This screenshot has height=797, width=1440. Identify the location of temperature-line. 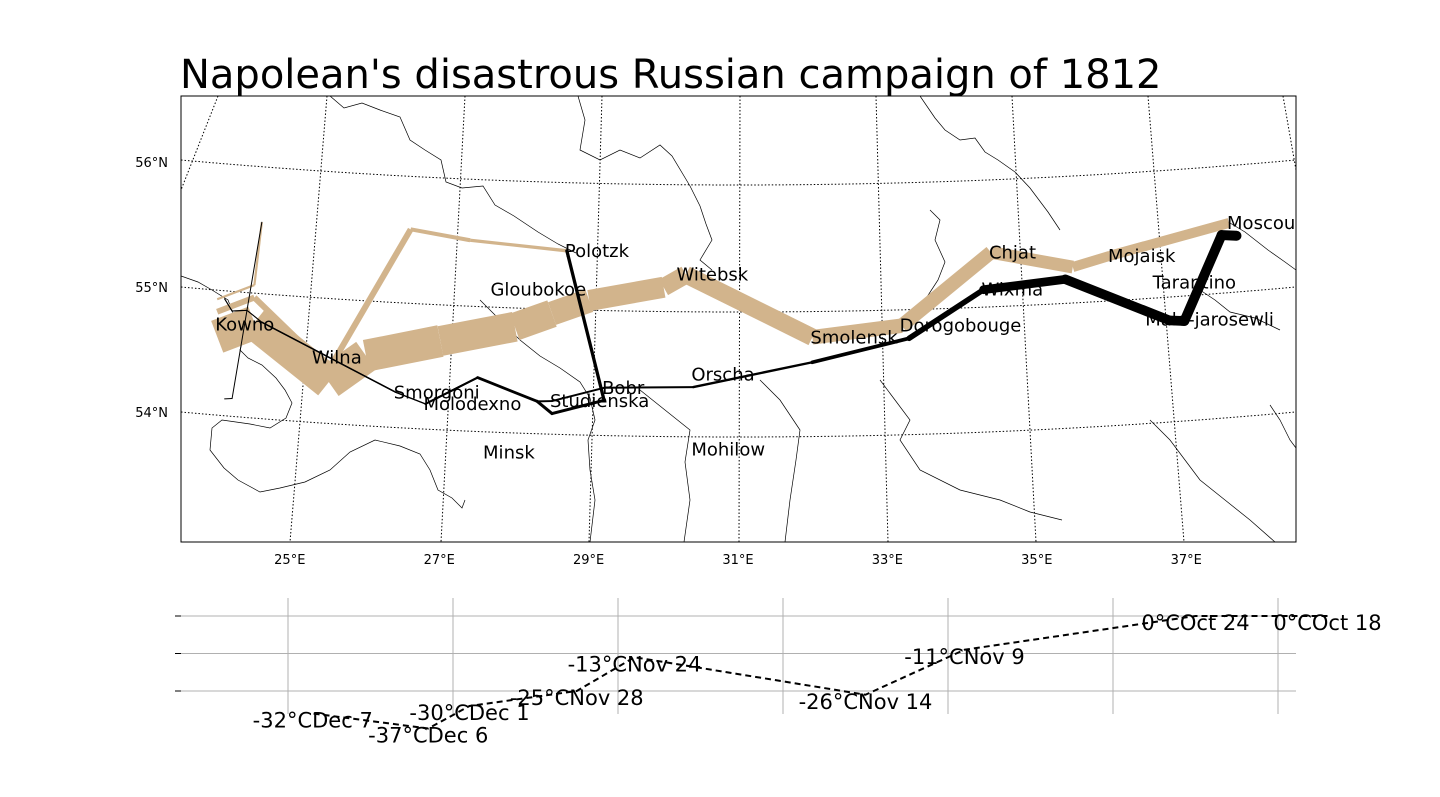
(820, 672).